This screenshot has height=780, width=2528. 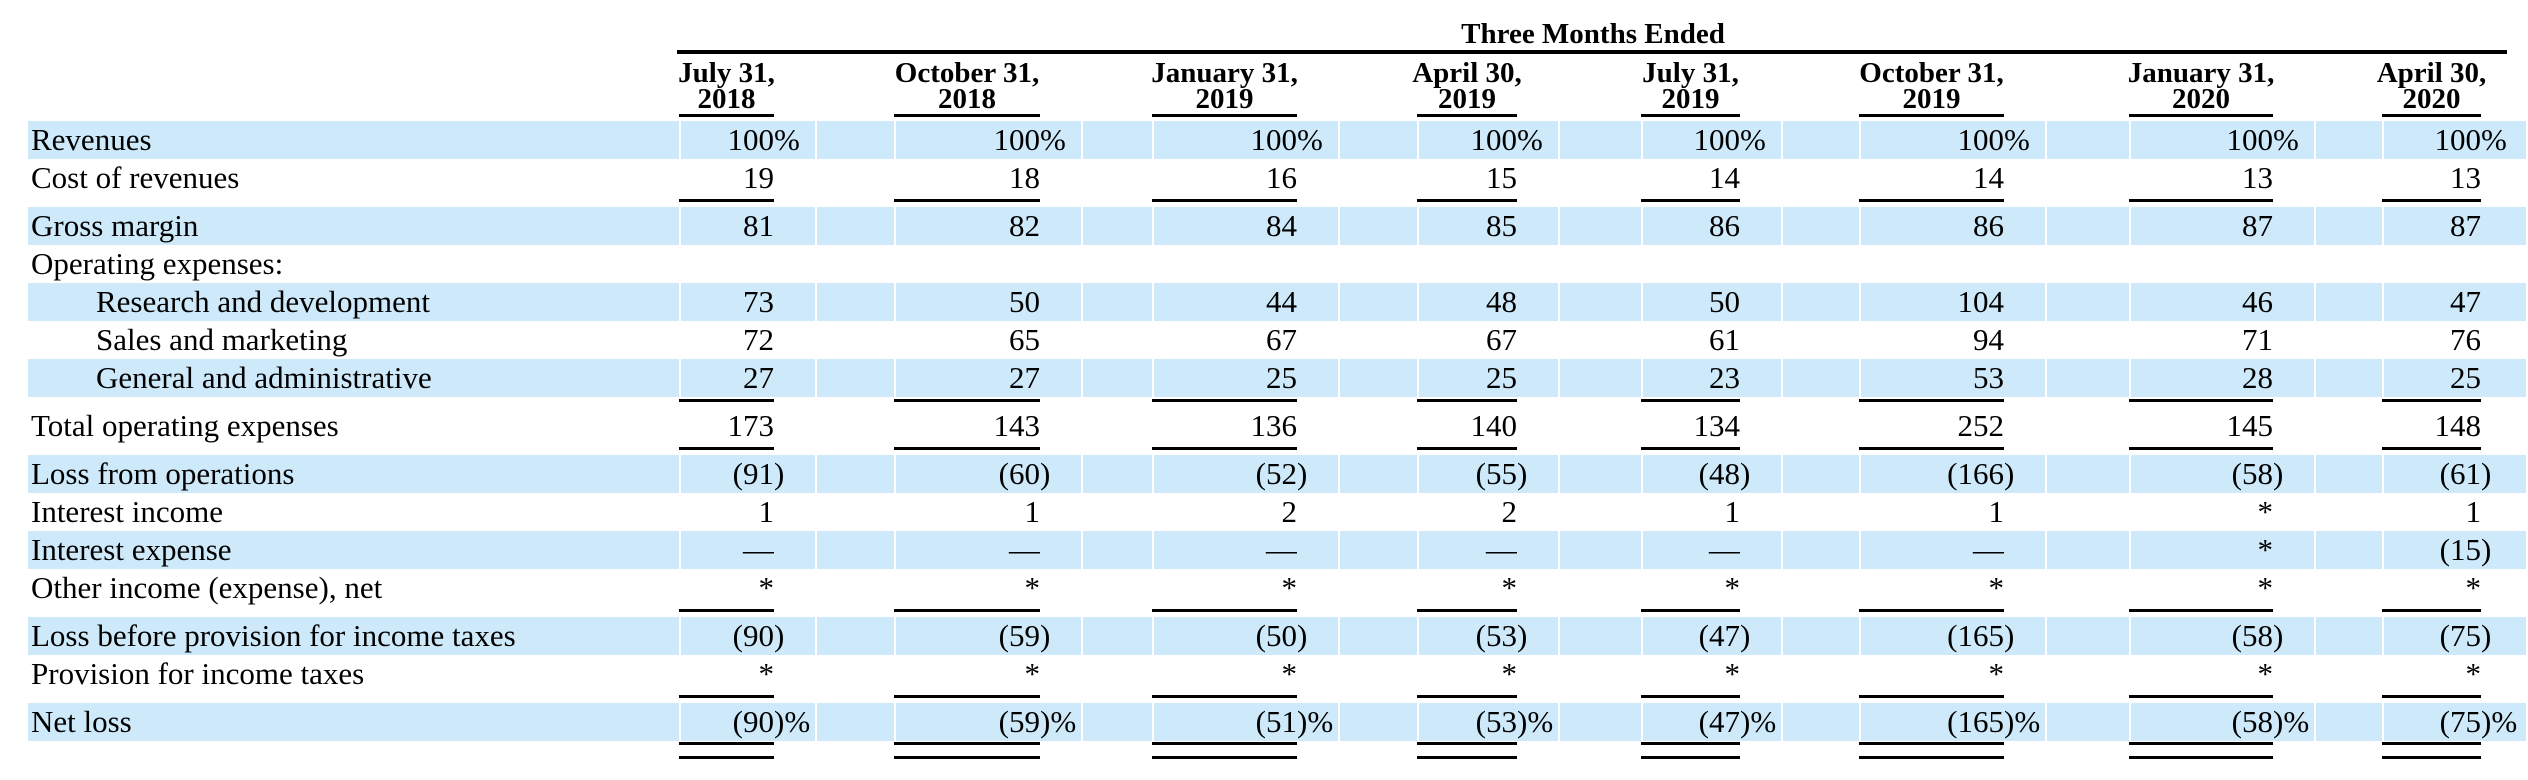 What do you see at coordinates (2201, 226) in the screenshot?
I see `value-cell: 87` at bounding box center [2201, 226].